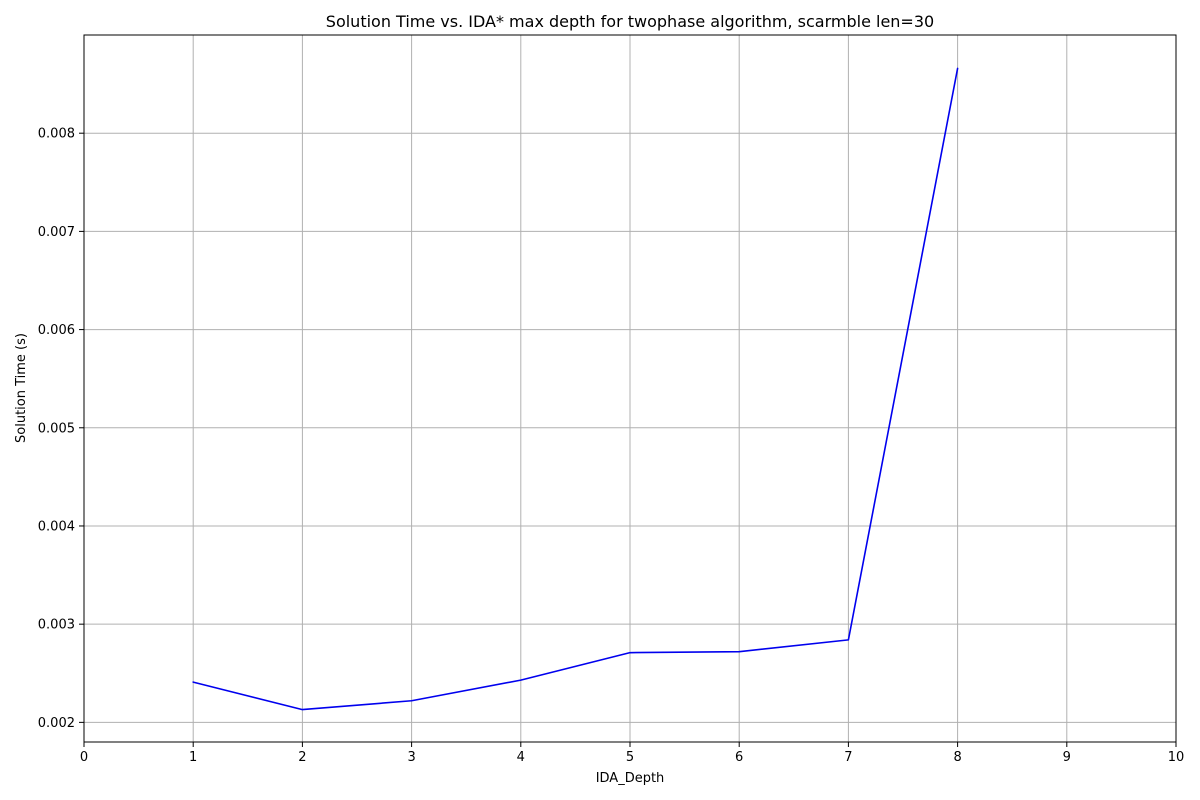  I want to click on x-axis-ticks: 0 1 2 3 4 5 6 7 8 9 10, so click(632, 753).